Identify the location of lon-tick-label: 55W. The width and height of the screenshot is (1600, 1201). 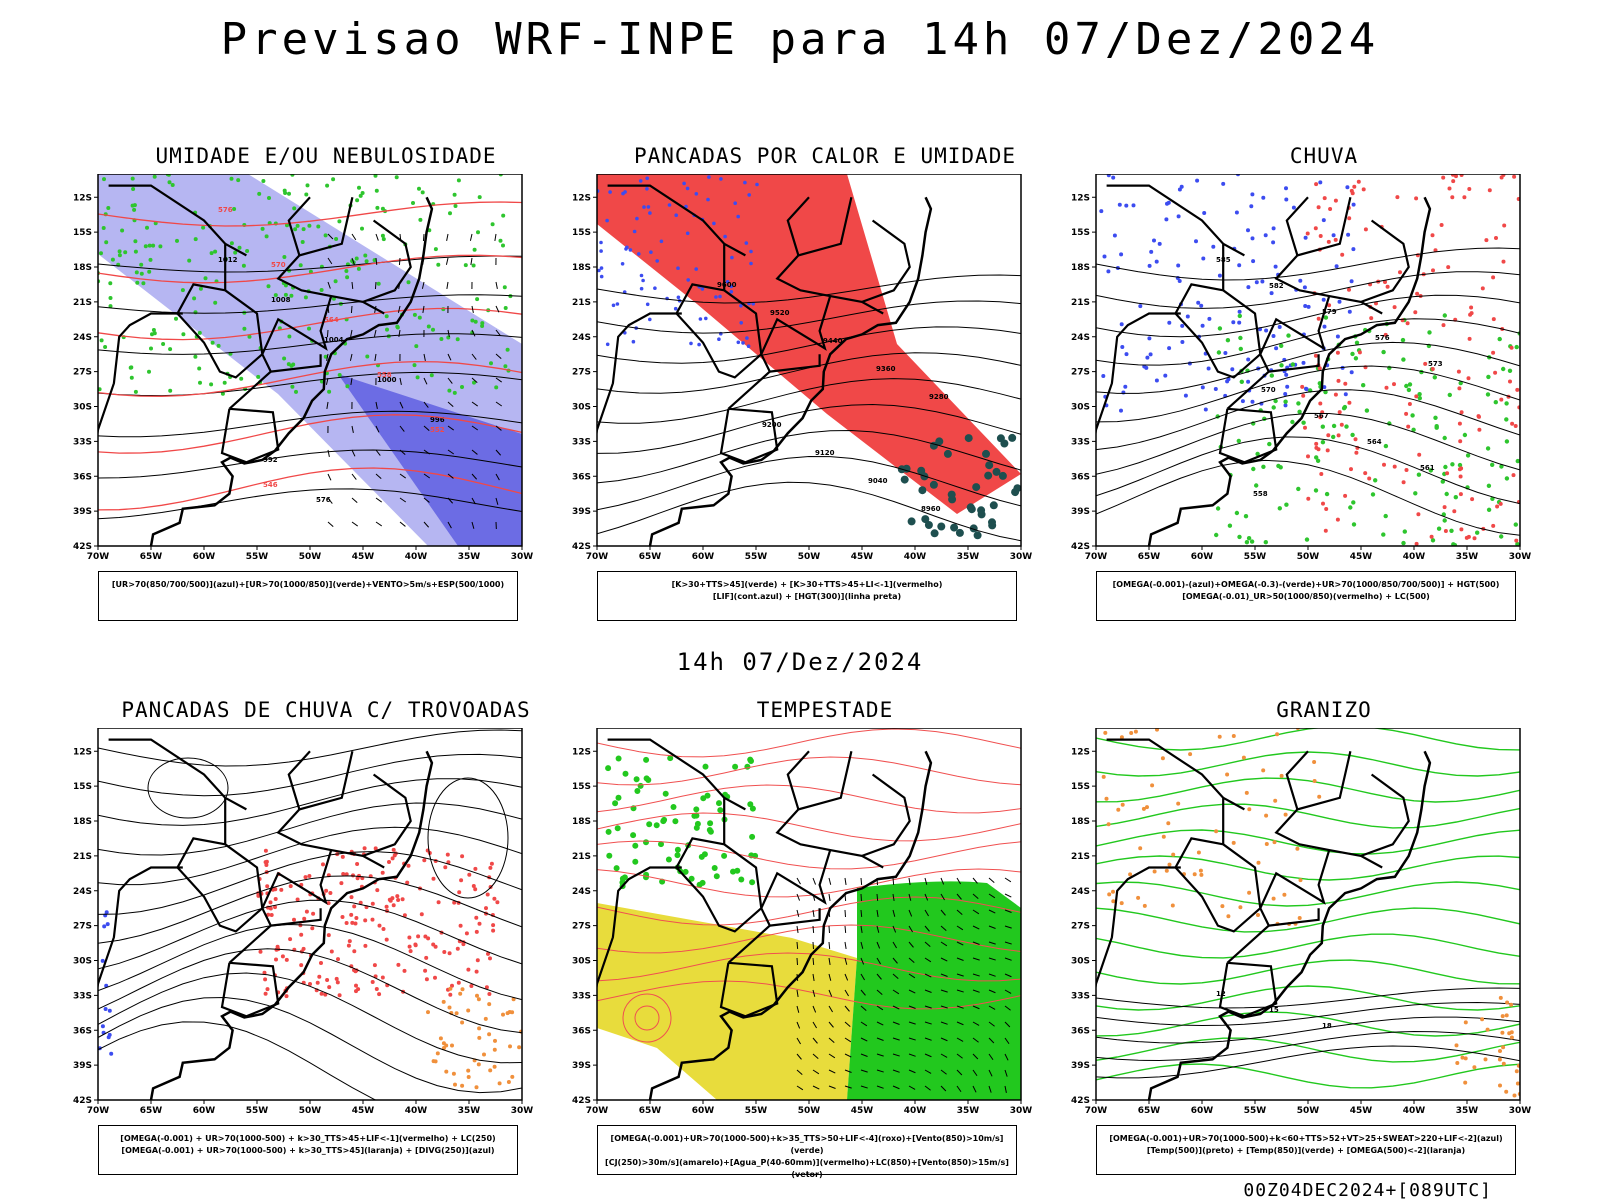
(756, 557).